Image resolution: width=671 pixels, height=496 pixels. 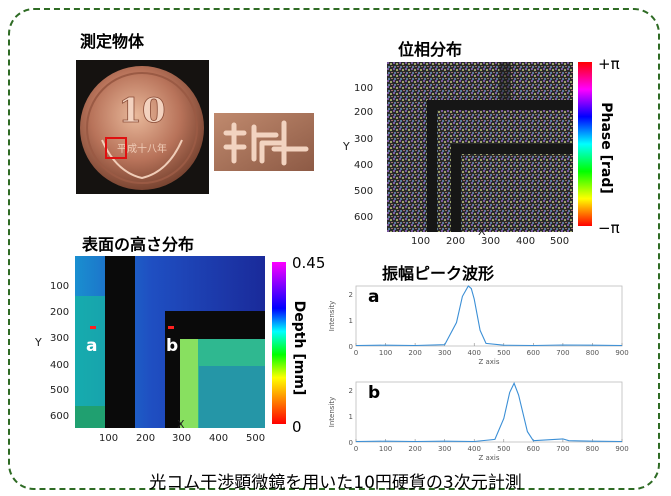 What do you see at coordinates (480, 147) in the screenshot?
I see `phase-map-image` at bounding box center [480, 147].